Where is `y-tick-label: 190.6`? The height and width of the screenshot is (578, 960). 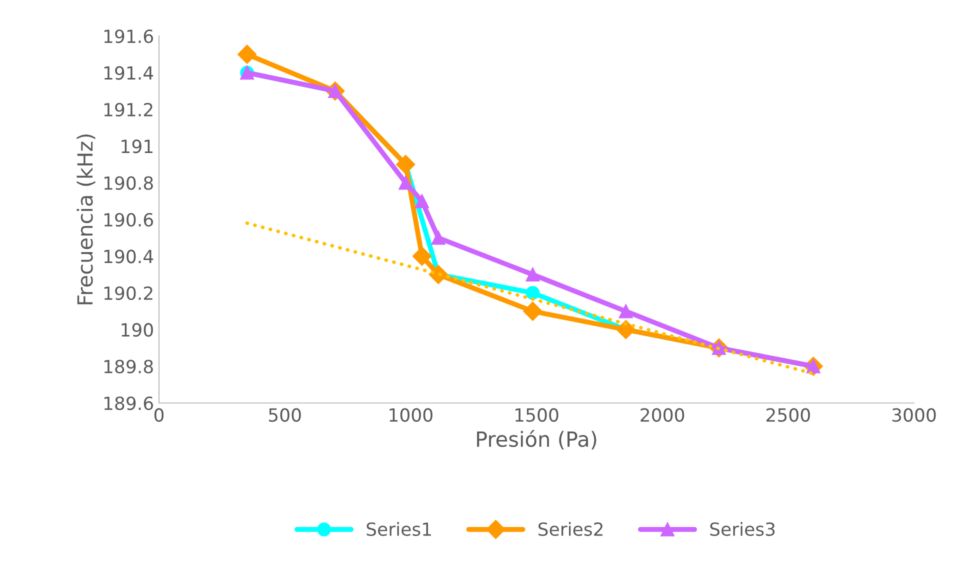 y-tick-label: 190.6 is located at coordinates (128, 219).